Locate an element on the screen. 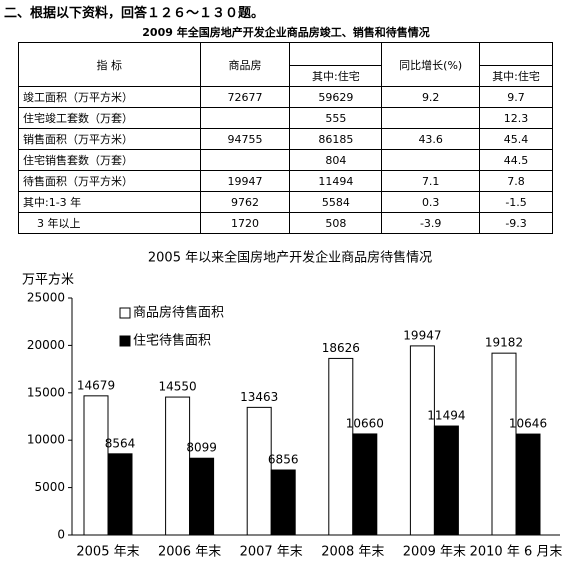 The height and width of the screenshot is (566, 572). cell: 0.3 is located at coordinates (431, 202).